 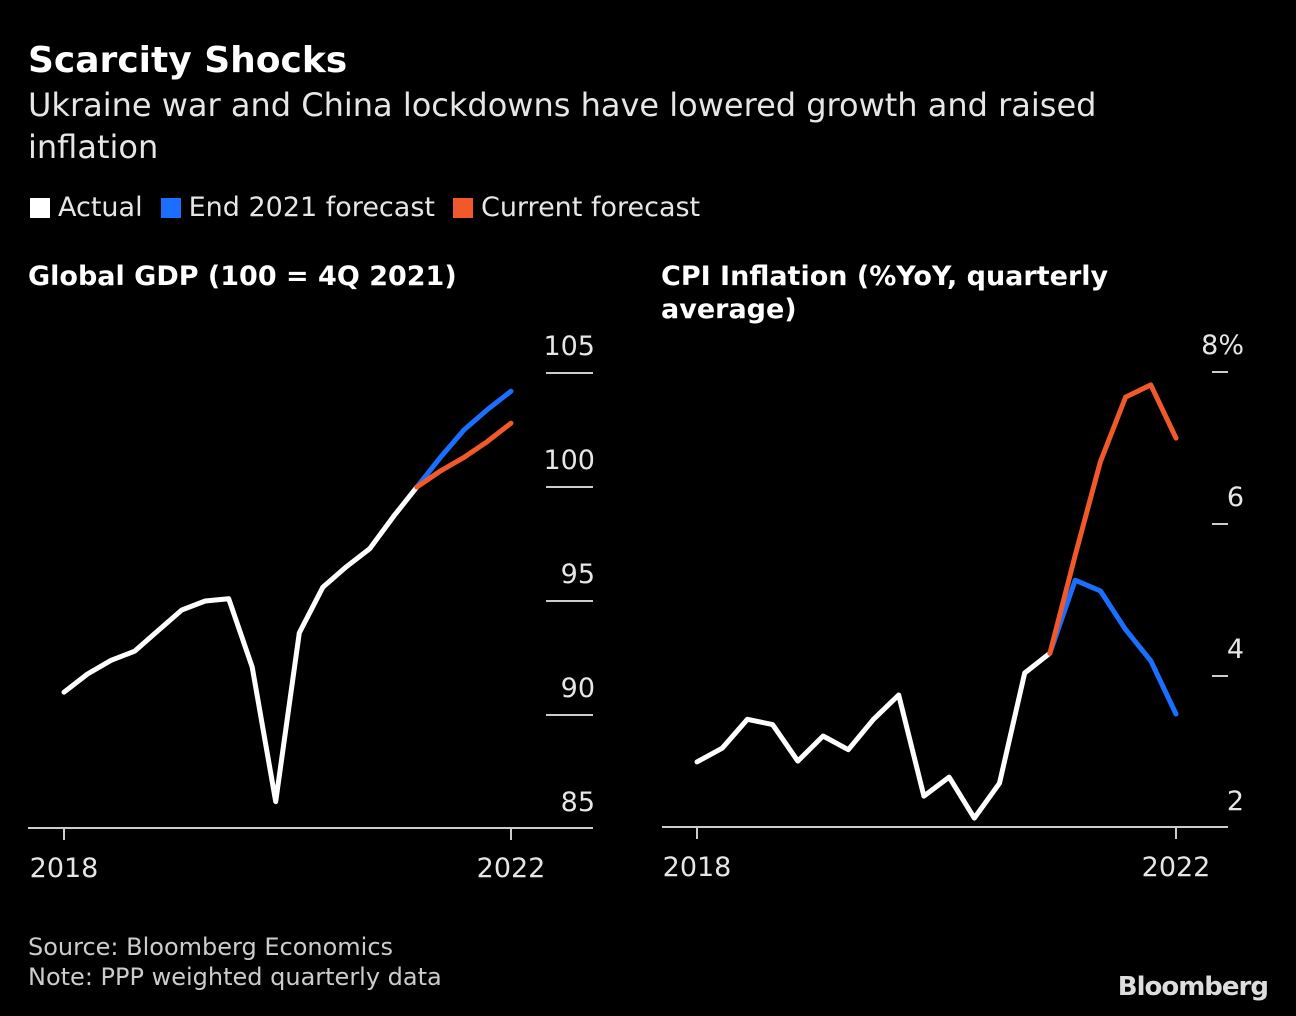 What do you see at coordinates (242, 276) in the screenshot?
I see `chart-title: Global GDP (100 = 4Q 2021)` at bounding box center [242, 276].